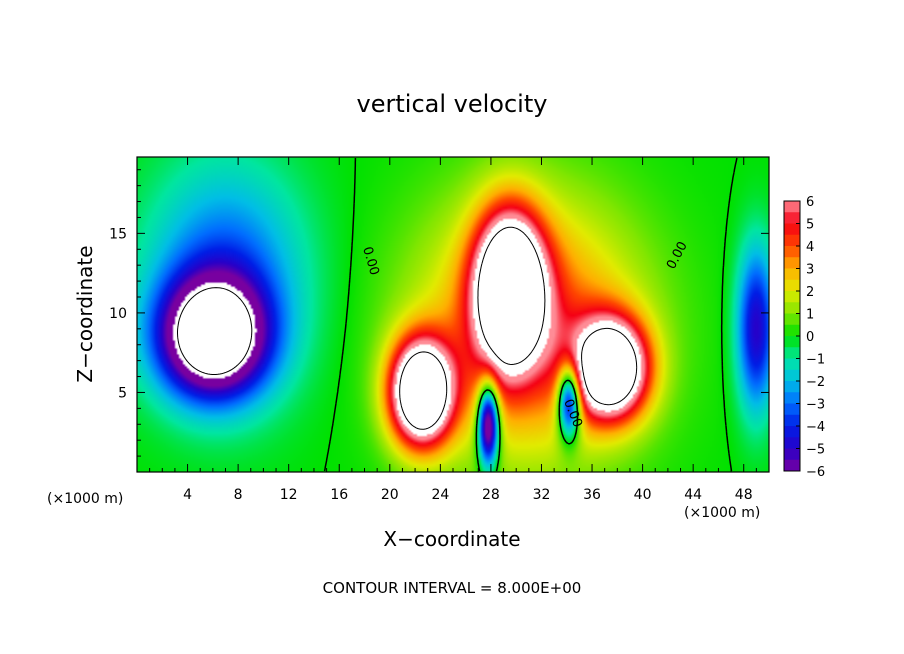 The image size is (904, 654). What do you see at coordinates (451, 539) in the screenshot?
I see `x-axis-title: X−coordinate` at bounding box center [451, 539].